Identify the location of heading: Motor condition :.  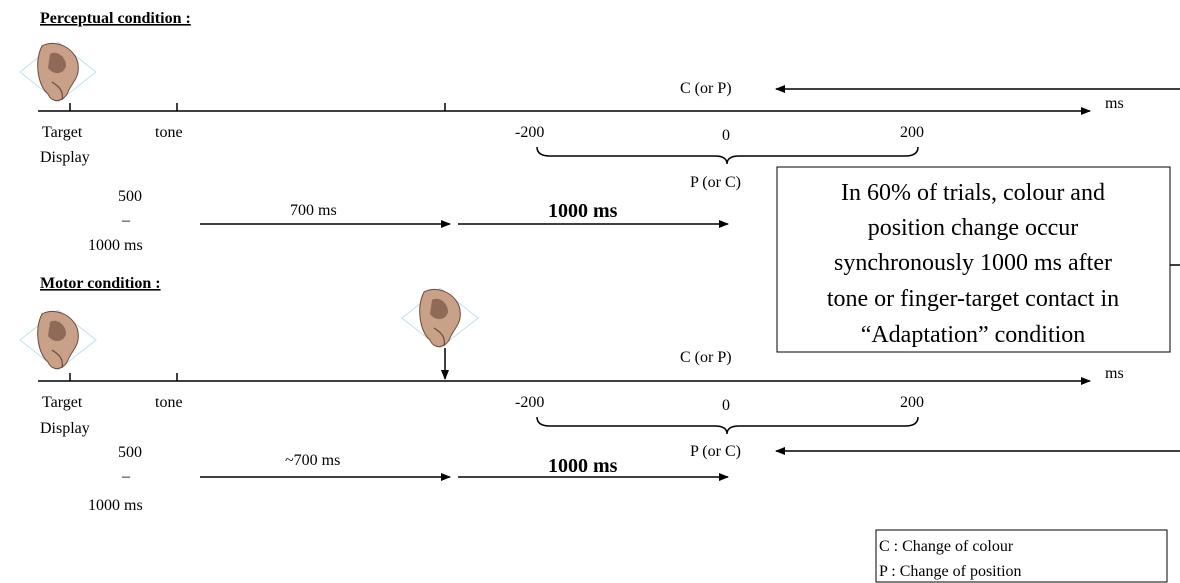
(100, 283).